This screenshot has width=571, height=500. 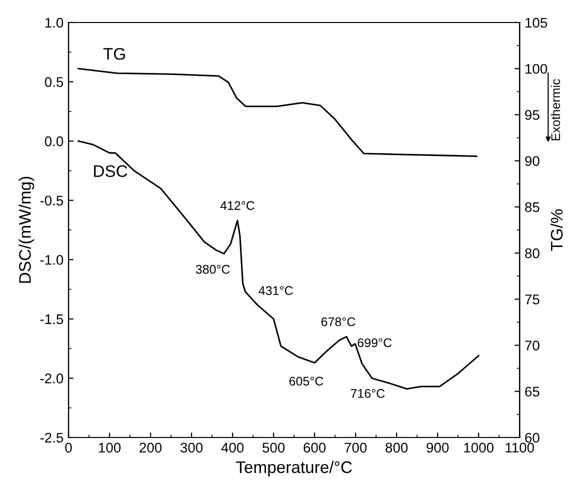 What do you see at coordinates (306, 381) in the screenshot?
I see `annotation: 605°C` at bounding box center [306, 381].